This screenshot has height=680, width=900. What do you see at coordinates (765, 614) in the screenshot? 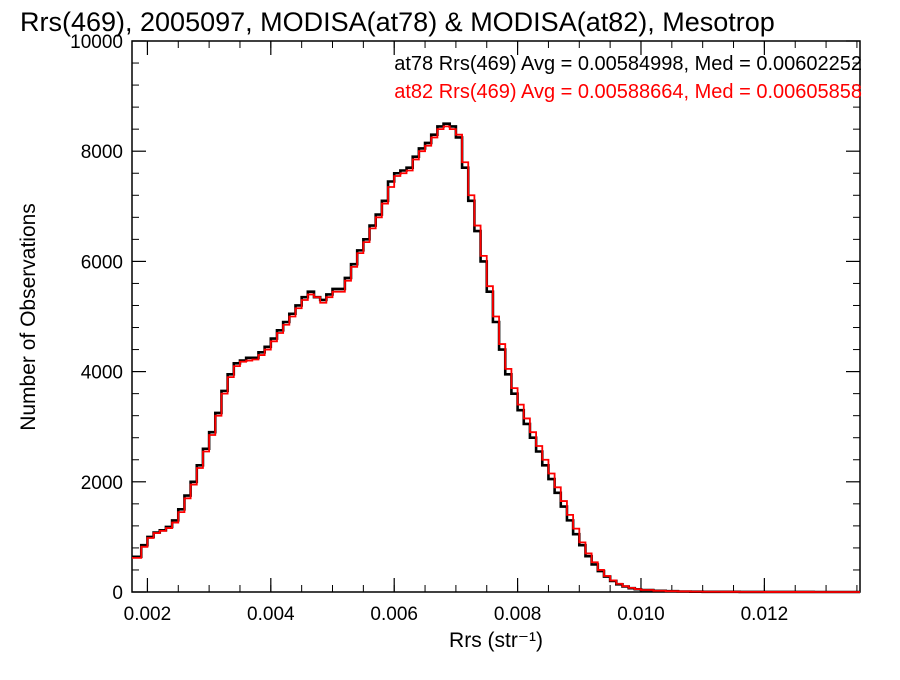
I see `x-tick-label: 0.012` at bounding box center [765, 614].